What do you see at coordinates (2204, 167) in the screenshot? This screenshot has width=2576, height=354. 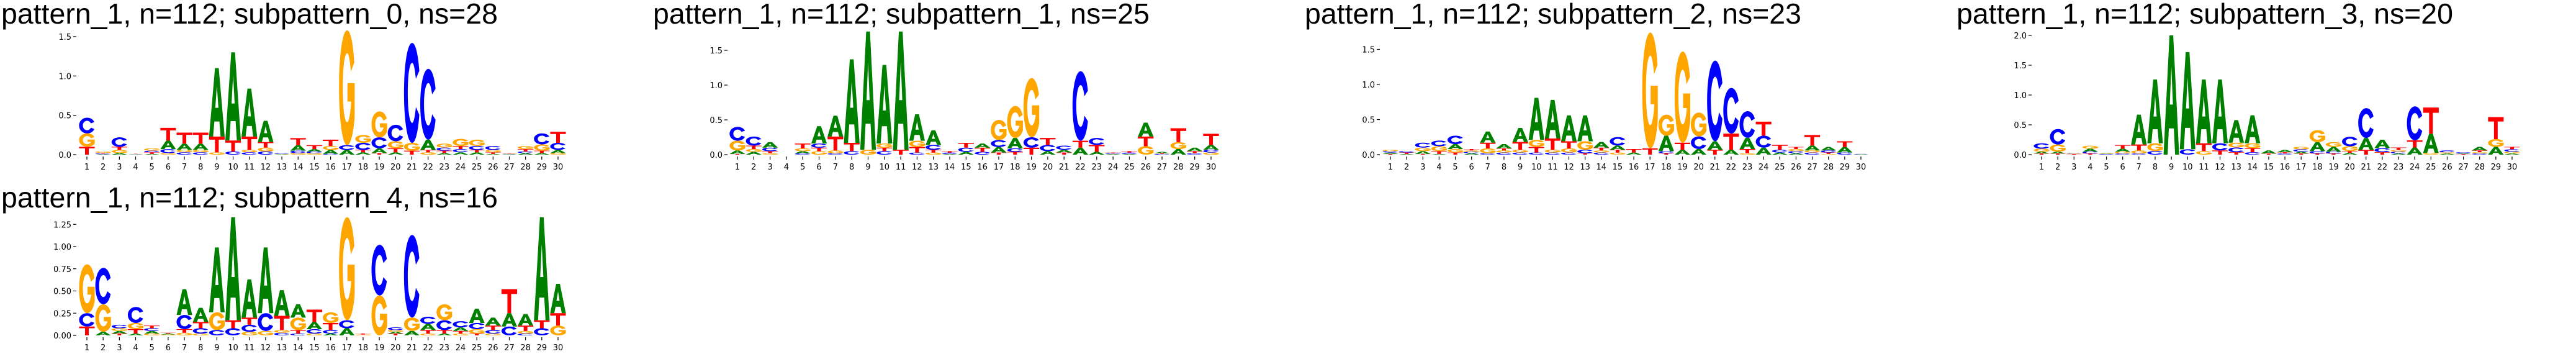 I see `x-tick-label: 11` at bounding box center [2204, 167].